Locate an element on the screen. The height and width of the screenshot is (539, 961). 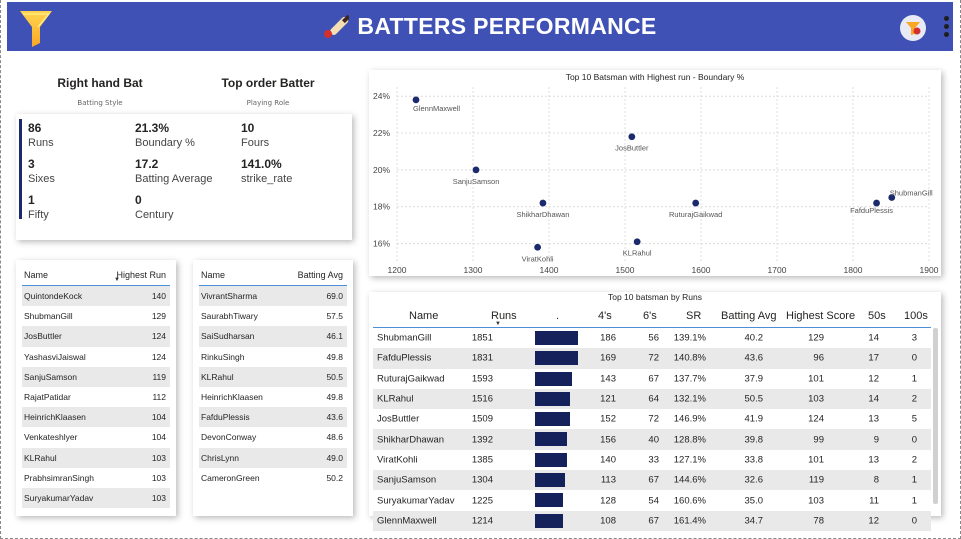
column-header-fifties: 50s is located at coordinates (877, 316).